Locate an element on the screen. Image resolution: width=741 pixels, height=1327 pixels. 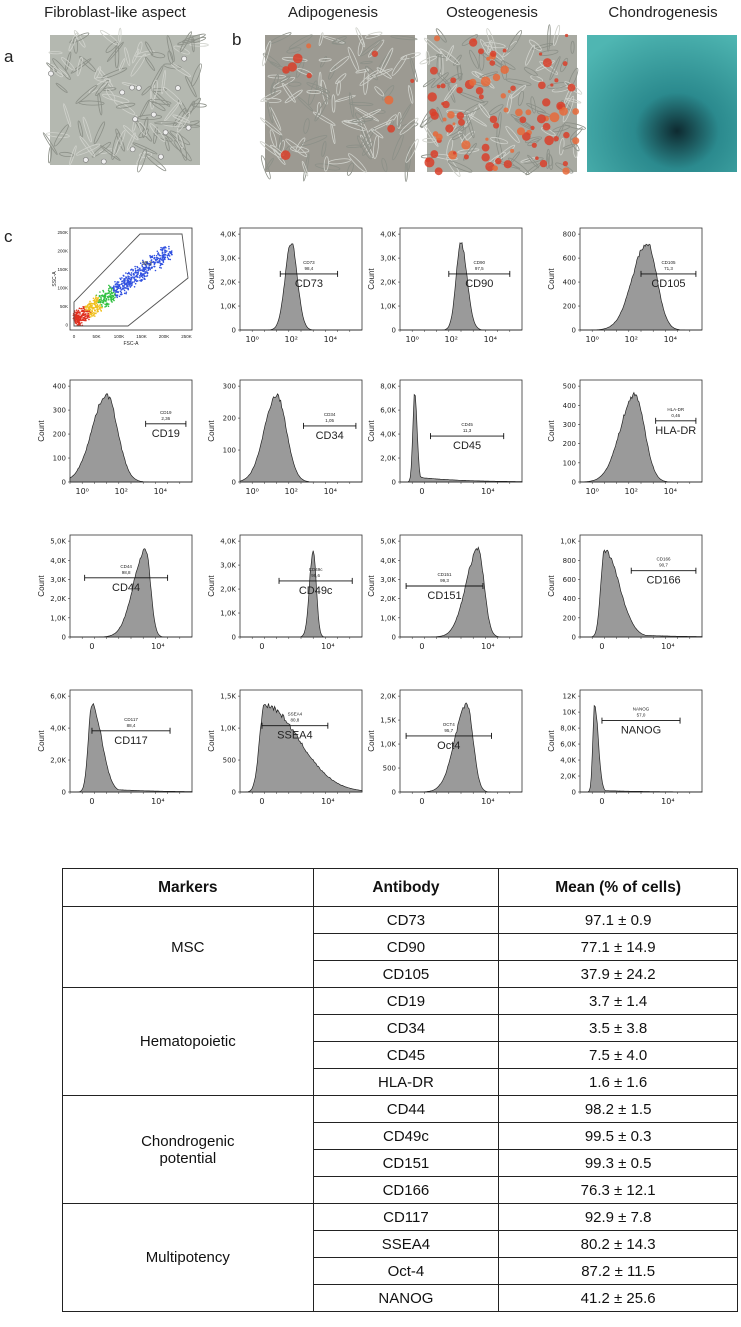
gate-value: 99,3 is located at coordinates (147, 264).